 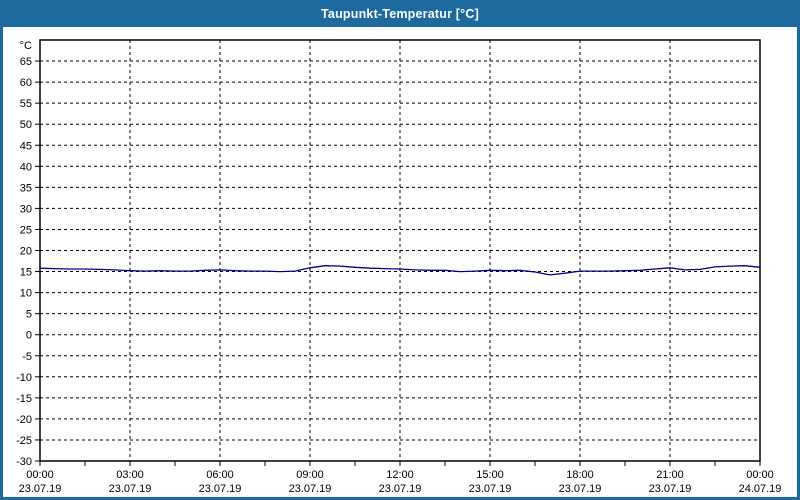 I want to click on x-tick-time-label: 12:00, so click(x=400, y=475).